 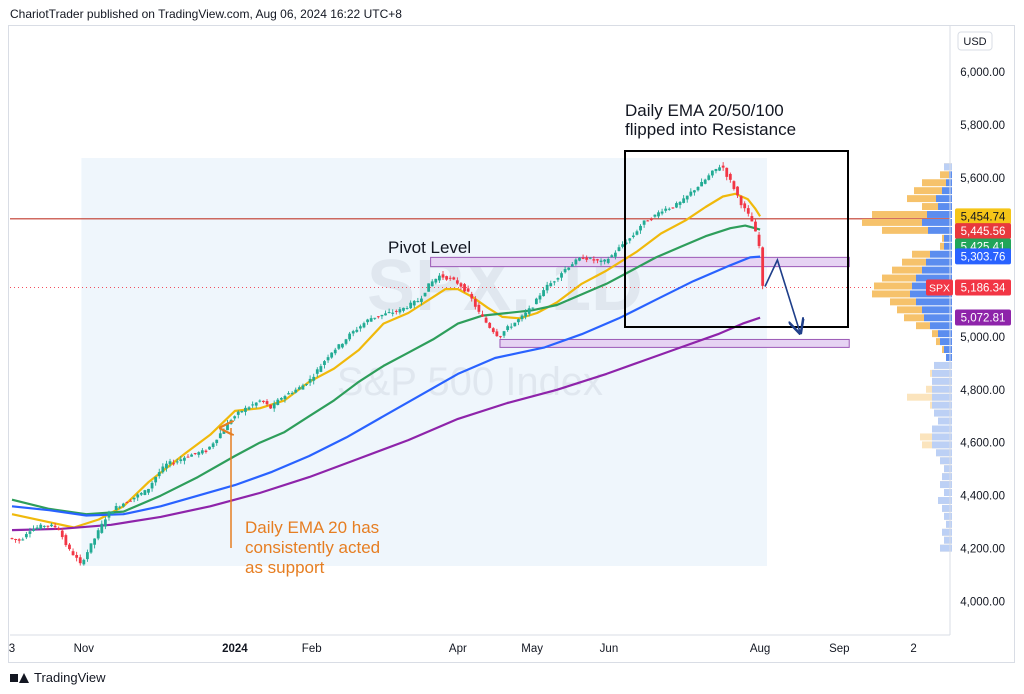 I want to click on currency-badge, so click(x=975, y=41).